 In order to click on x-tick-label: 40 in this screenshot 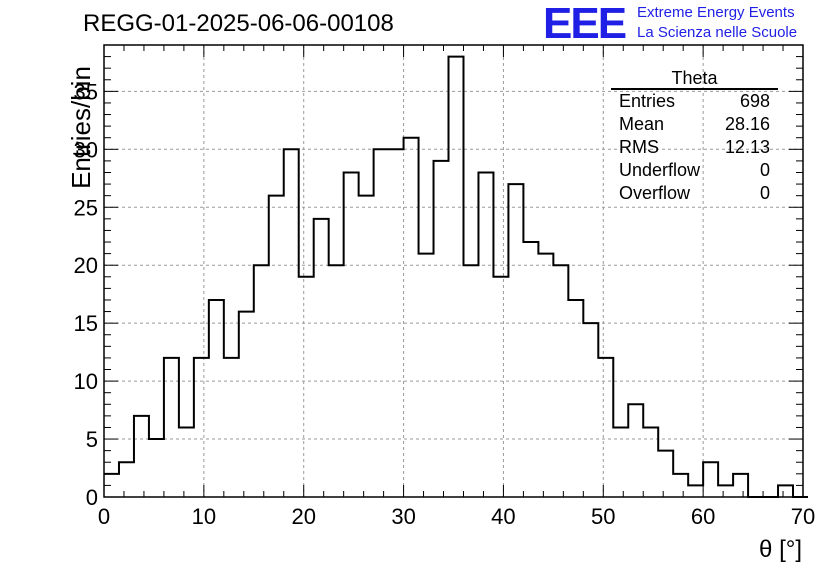, I will do `click(503, 516)`.